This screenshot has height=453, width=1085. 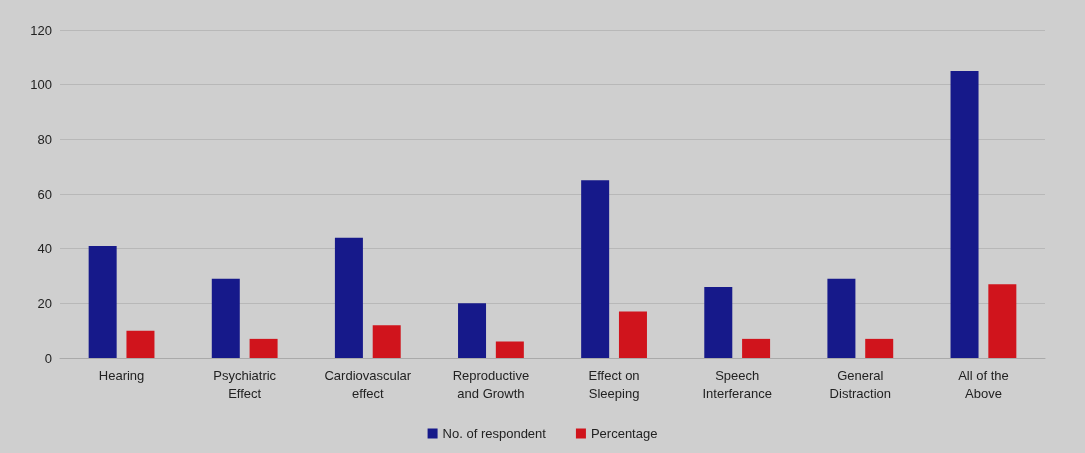 What do you see at coordinates (624, 433) in the screenshot?
I see `legend-label: Percentage` at bounding box center [624, 433].